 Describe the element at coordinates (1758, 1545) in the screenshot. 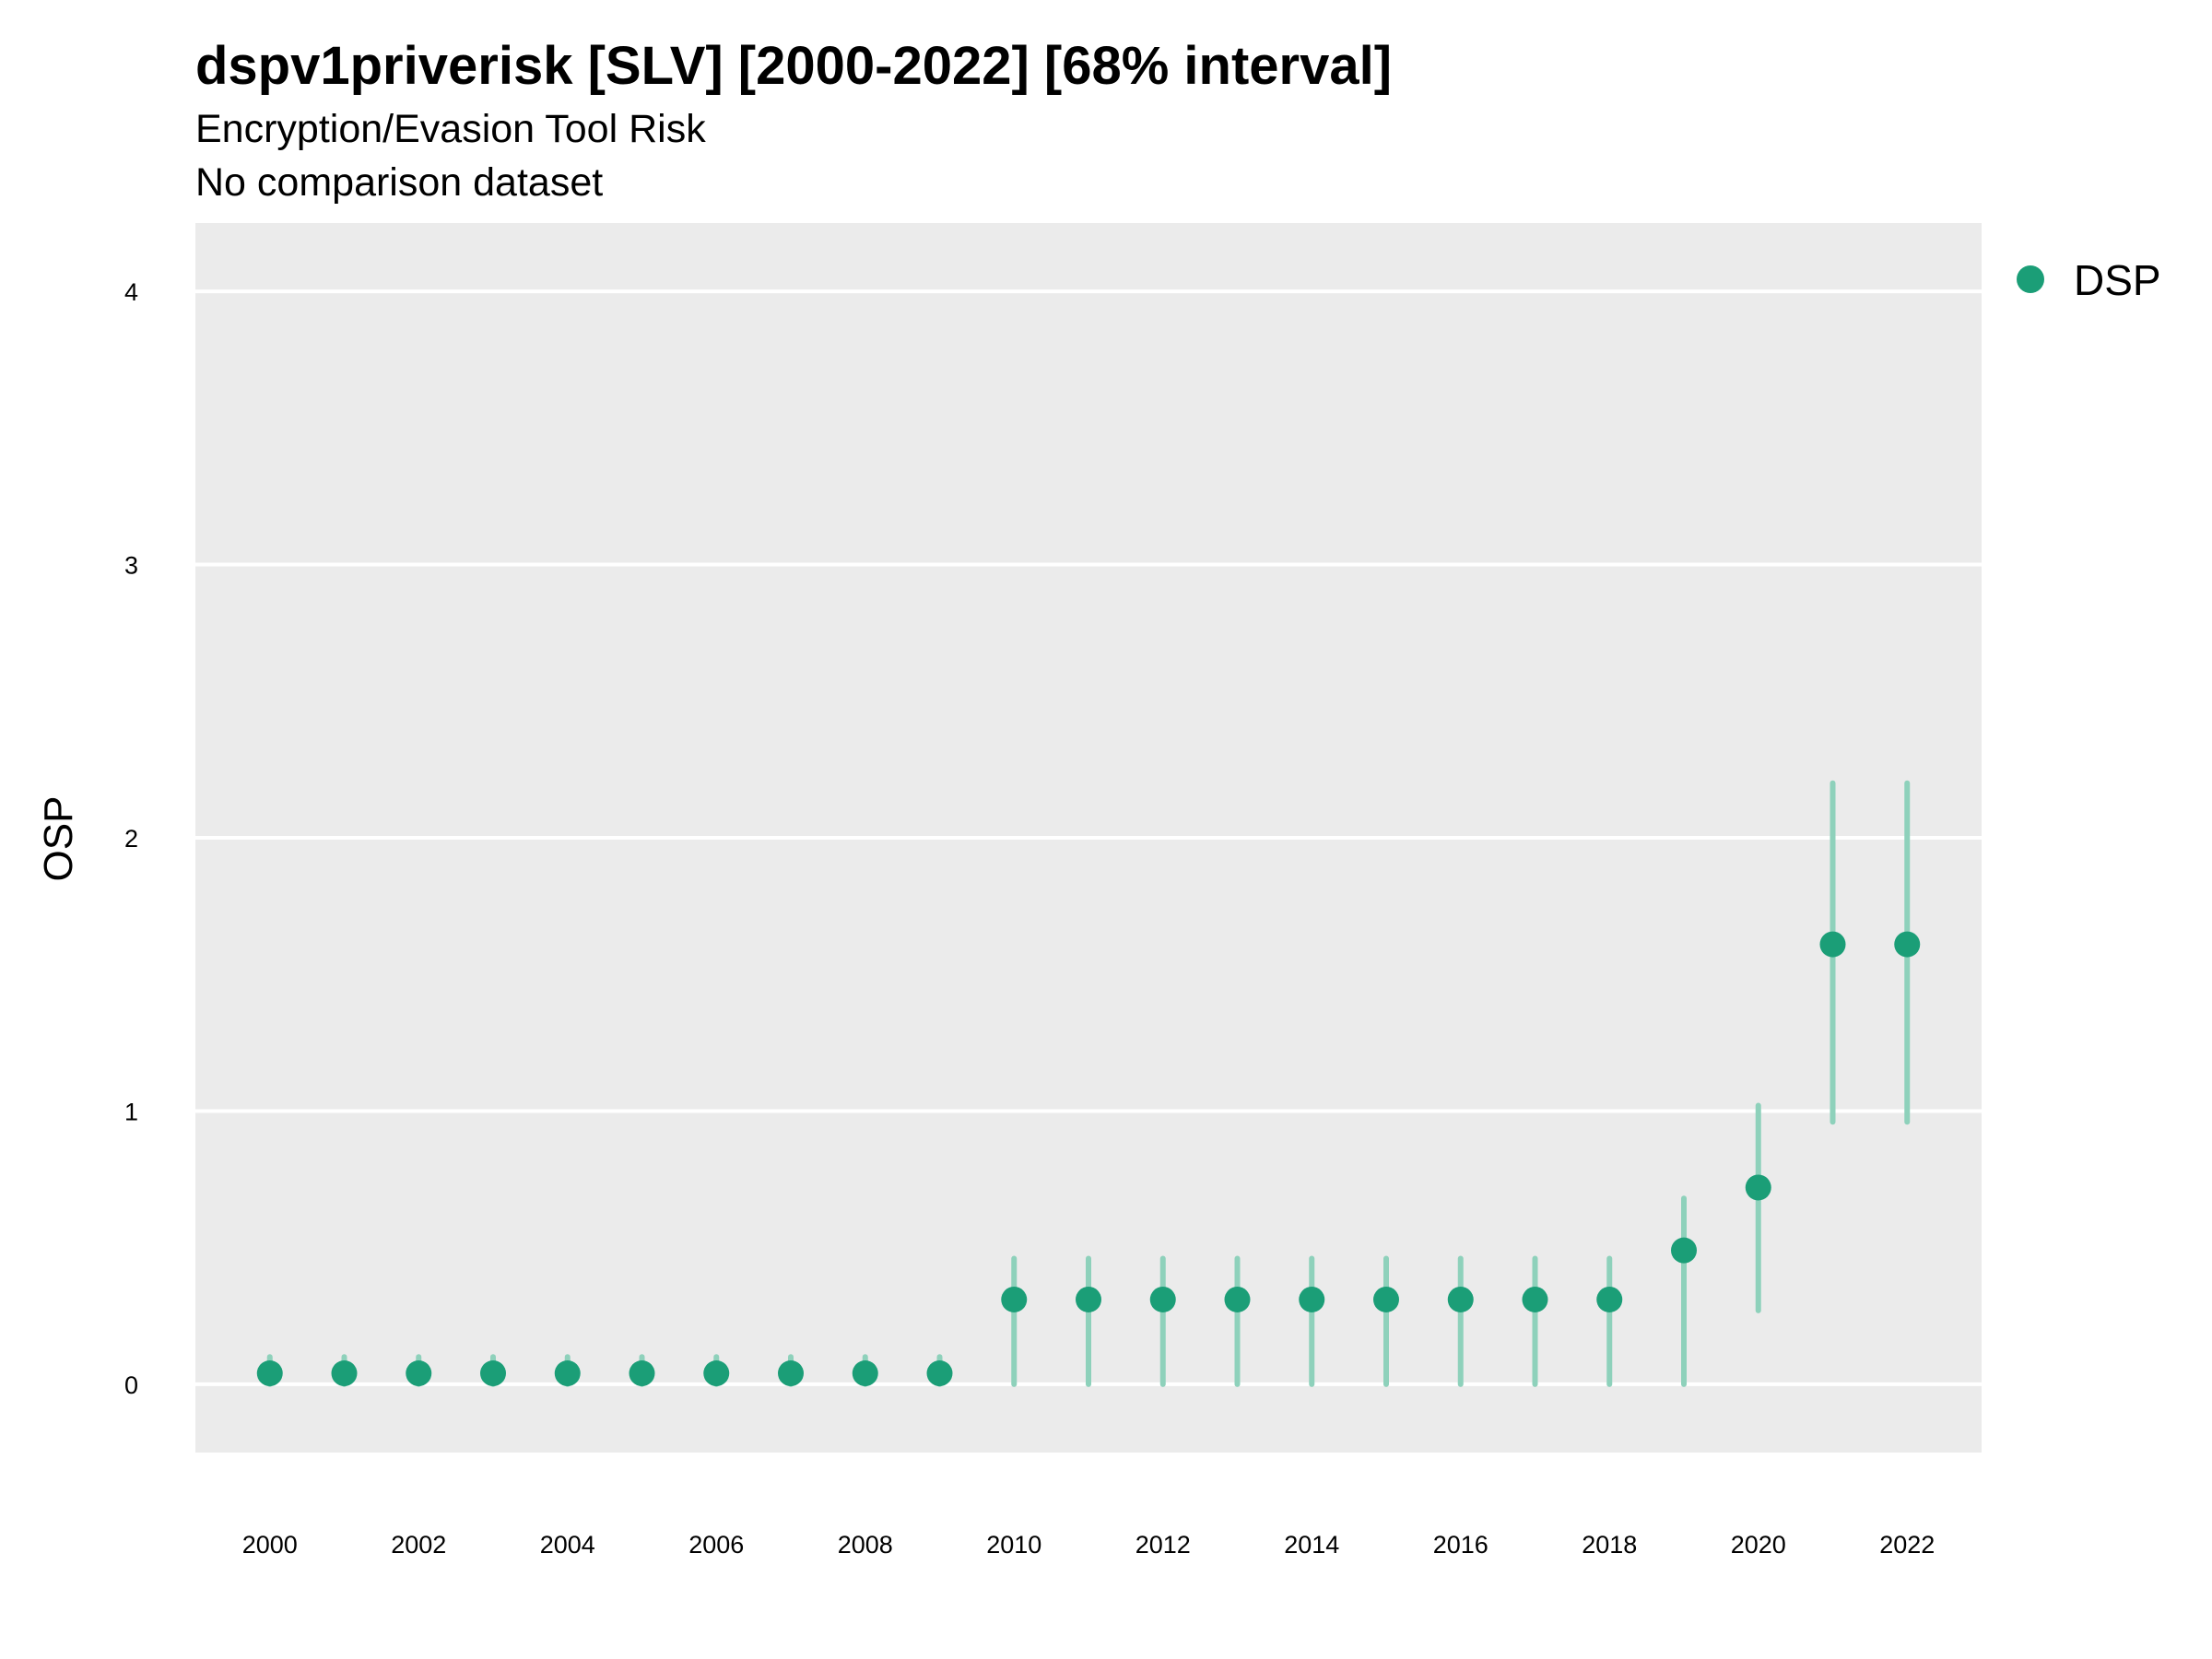

I see `x-tick-label: 2020` at that location.